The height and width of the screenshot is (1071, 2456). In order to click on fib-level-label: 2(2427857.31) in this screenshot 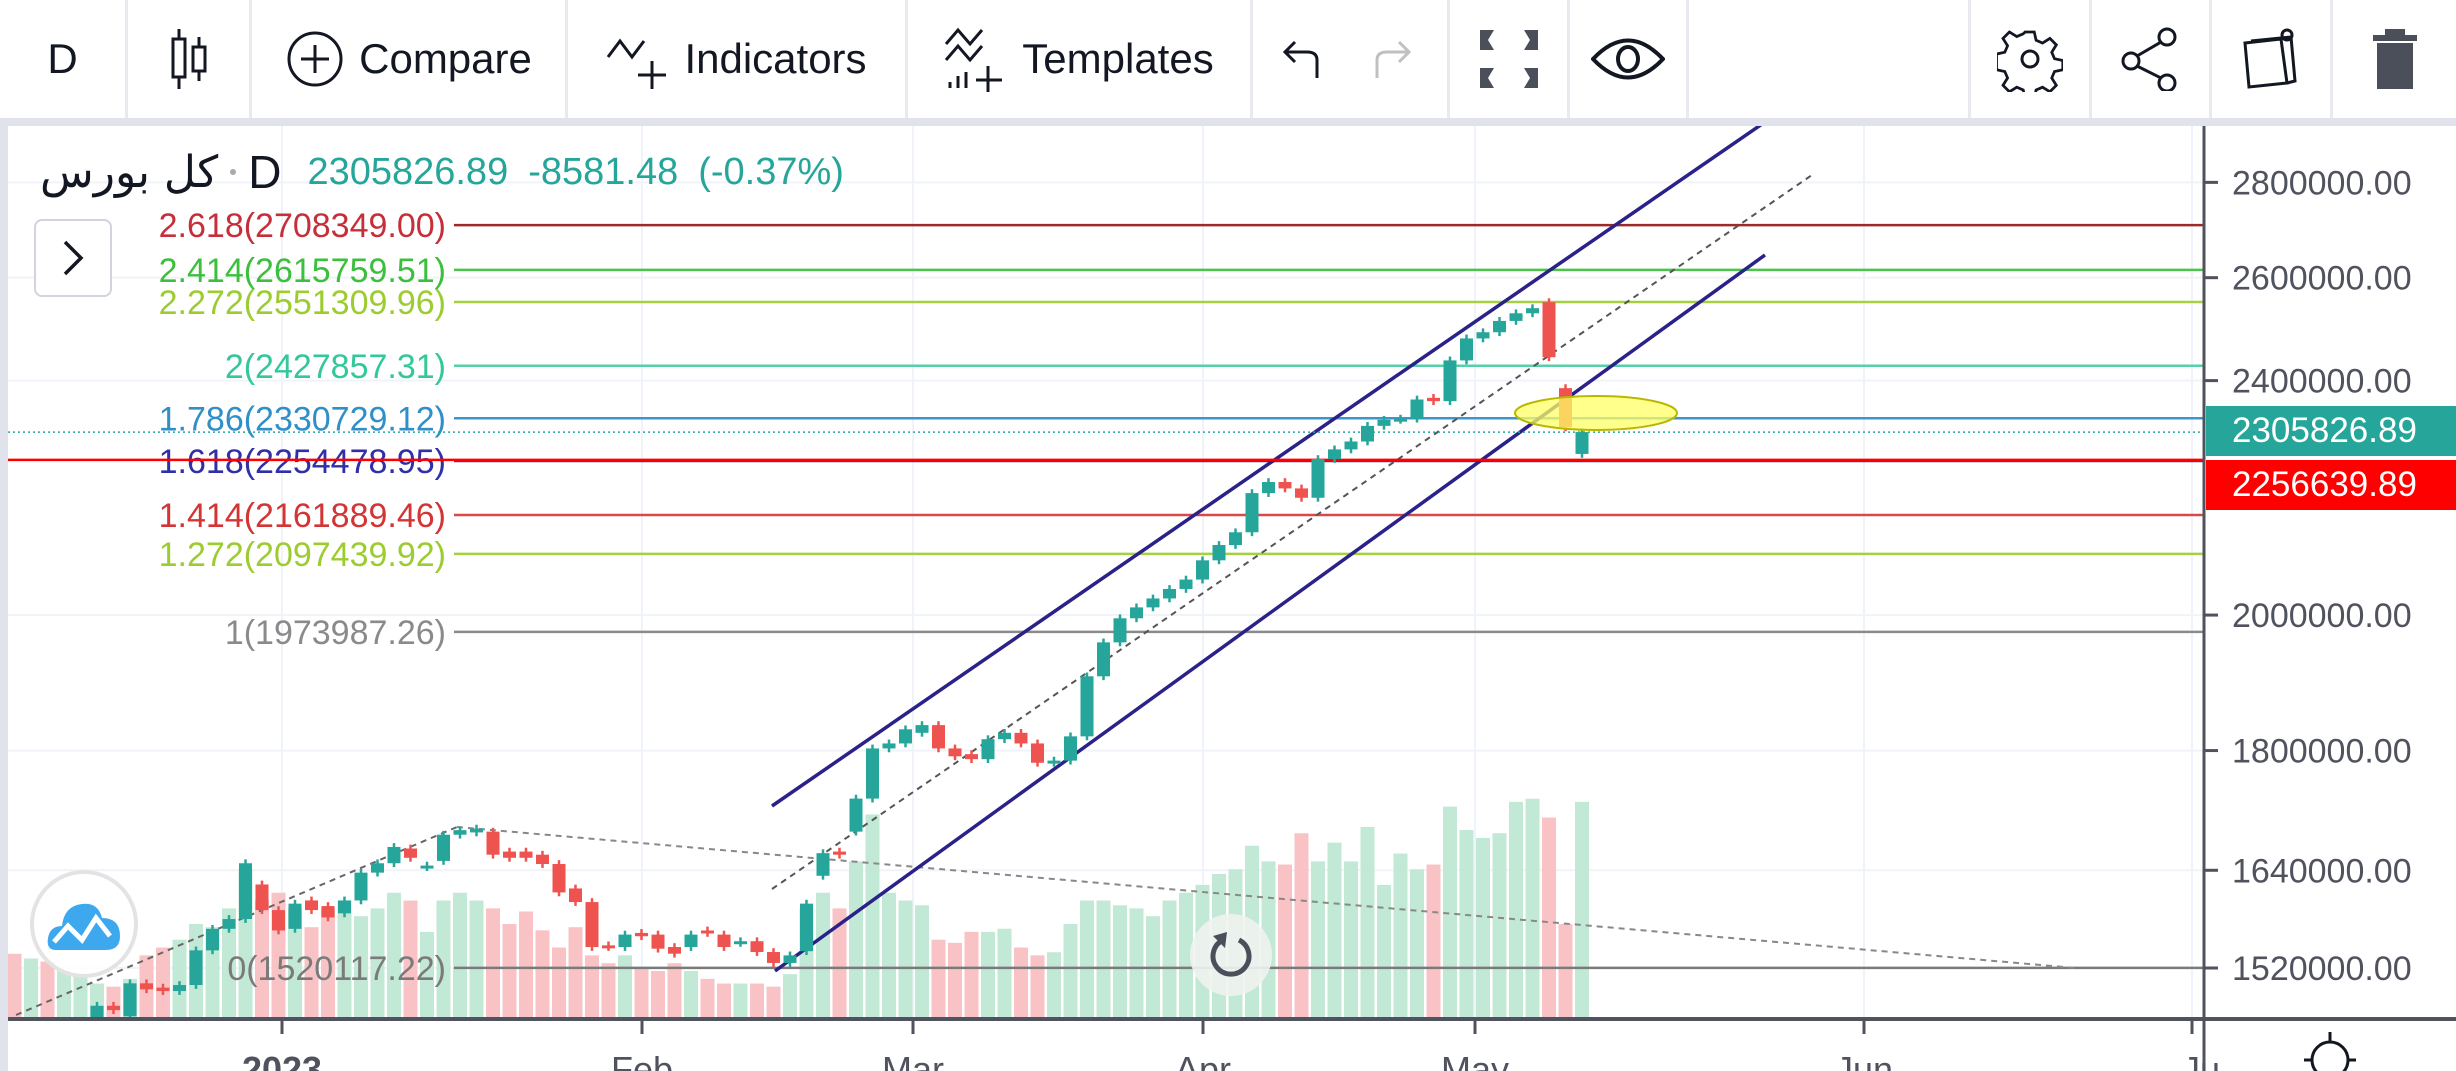, I will do `click(335, 367)`.